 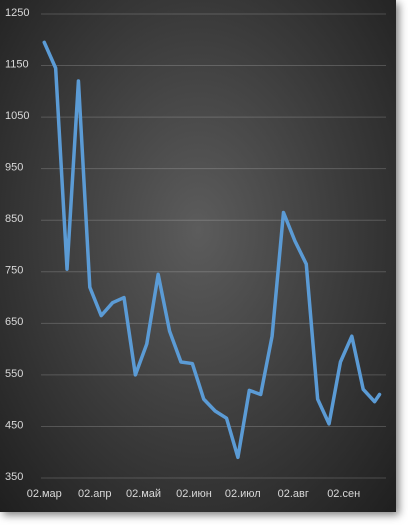 I want to click on x-tick-label: 02.авг, so click(x=293, y=494).